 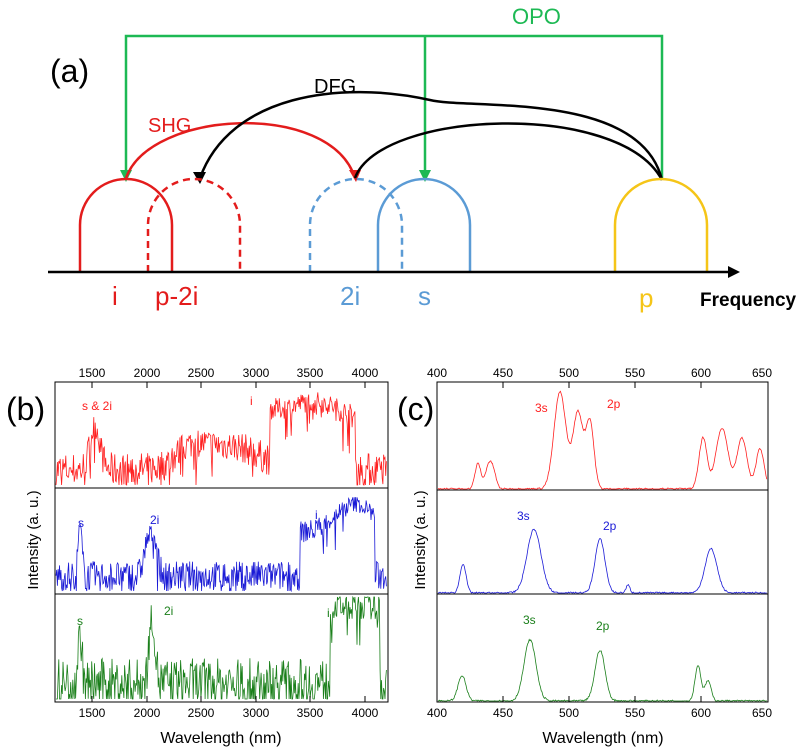 I want to click on panel-c-xtick-bottom-550: 550, so click(x=635, y=713).